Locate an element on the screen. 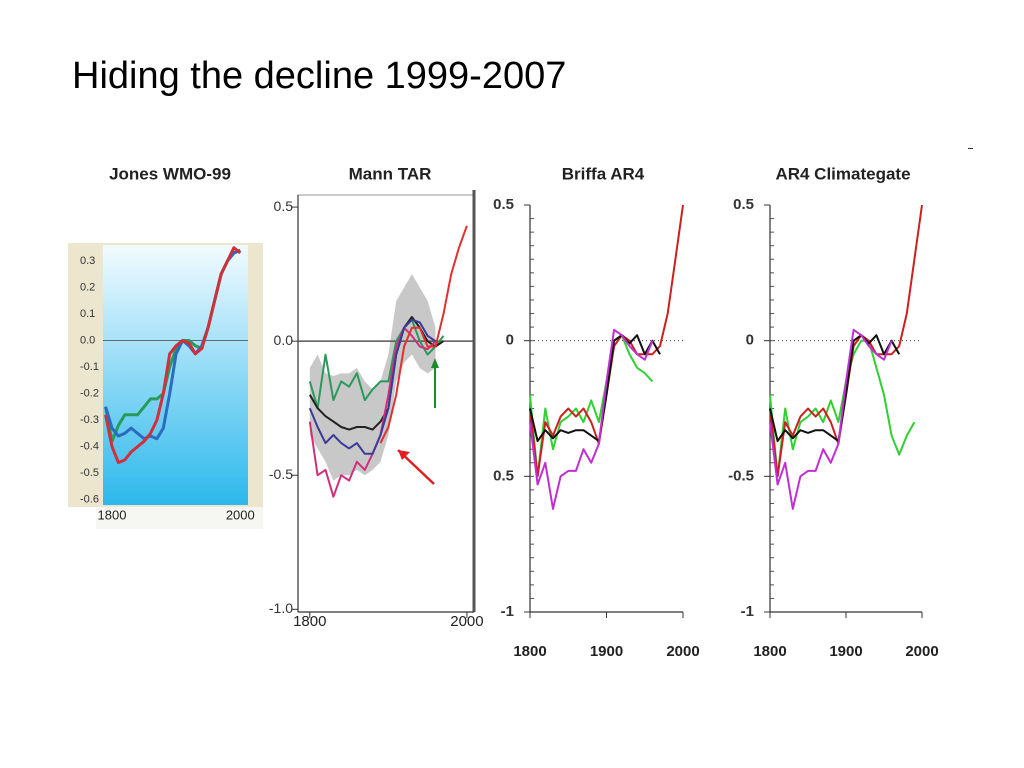 The width and height of the screenshot is (1024, 768). y-tick-label: -0.1 is located at coordinates (89, 367).